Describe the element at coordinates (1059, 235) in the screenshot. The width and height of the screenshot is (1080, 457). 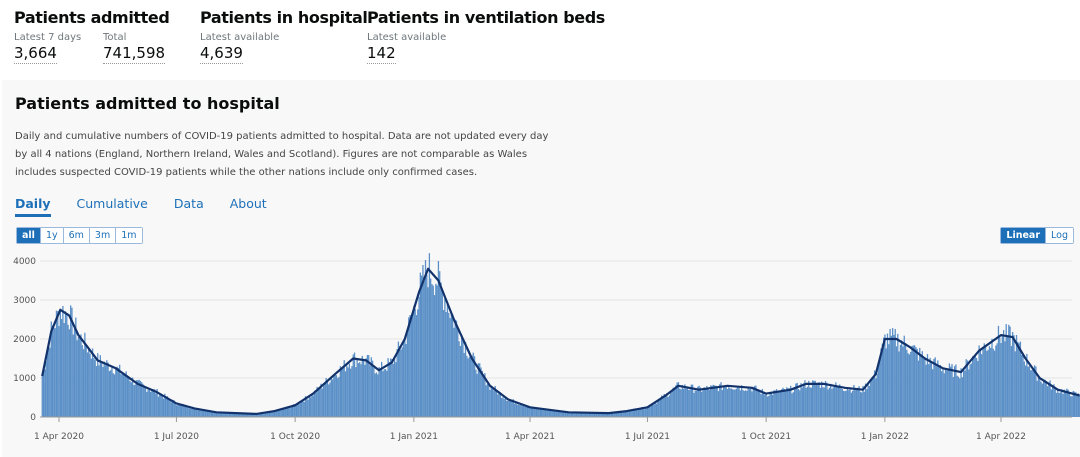
I see `log-scale-button: Log` at that location.